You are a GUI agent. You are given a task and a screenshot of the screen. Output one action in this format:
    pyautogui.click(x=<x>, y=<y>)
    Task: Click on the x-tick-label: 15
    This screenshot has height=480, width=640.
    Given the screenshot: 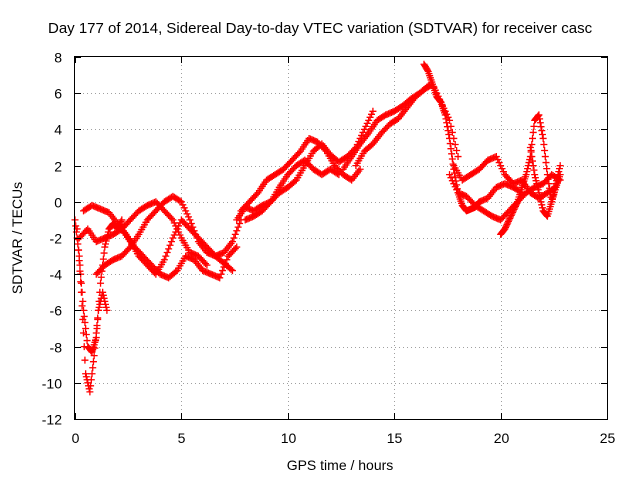 What is the action you would take?
    pyautogui.click(x=395, y=438)
    